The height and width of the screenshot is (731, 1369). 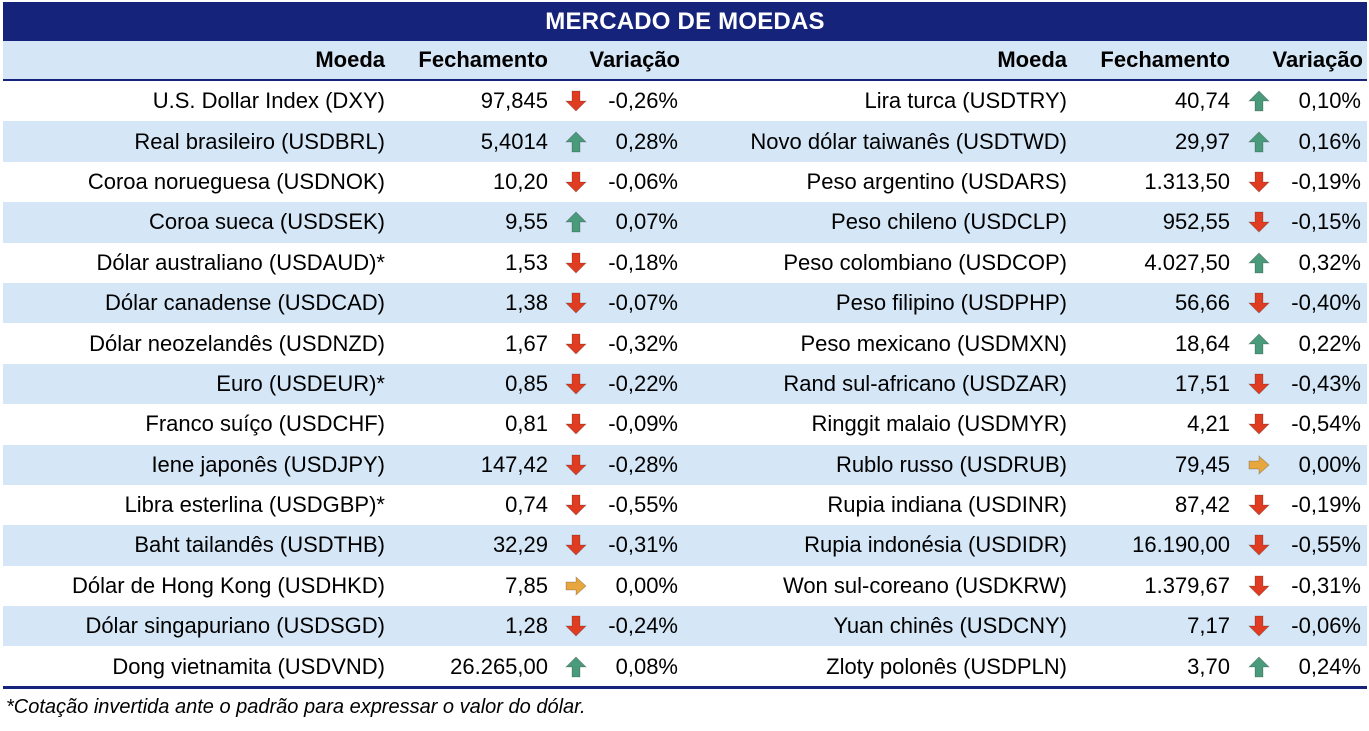 What do you see at coordinates (1329, 343) in the screenshot?
I see `change-value-right: 0,22%` at bounding box center [1329, 343].